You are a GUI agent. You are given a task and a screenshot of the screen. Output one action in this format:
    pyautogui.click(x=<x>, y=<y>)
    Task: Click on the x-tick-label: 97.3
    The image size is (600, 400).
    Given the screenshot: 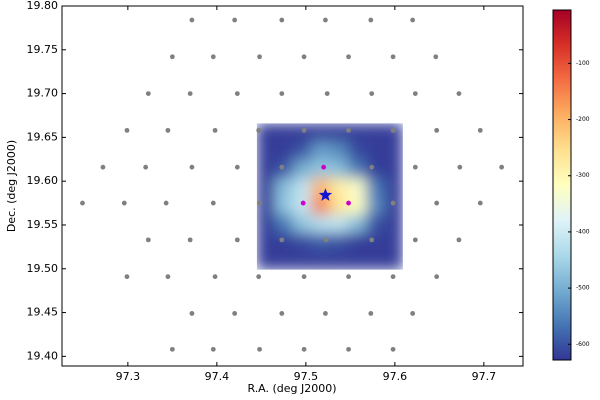 What is the action you would take?
    pyautogui.click(x=128, y=376)
    